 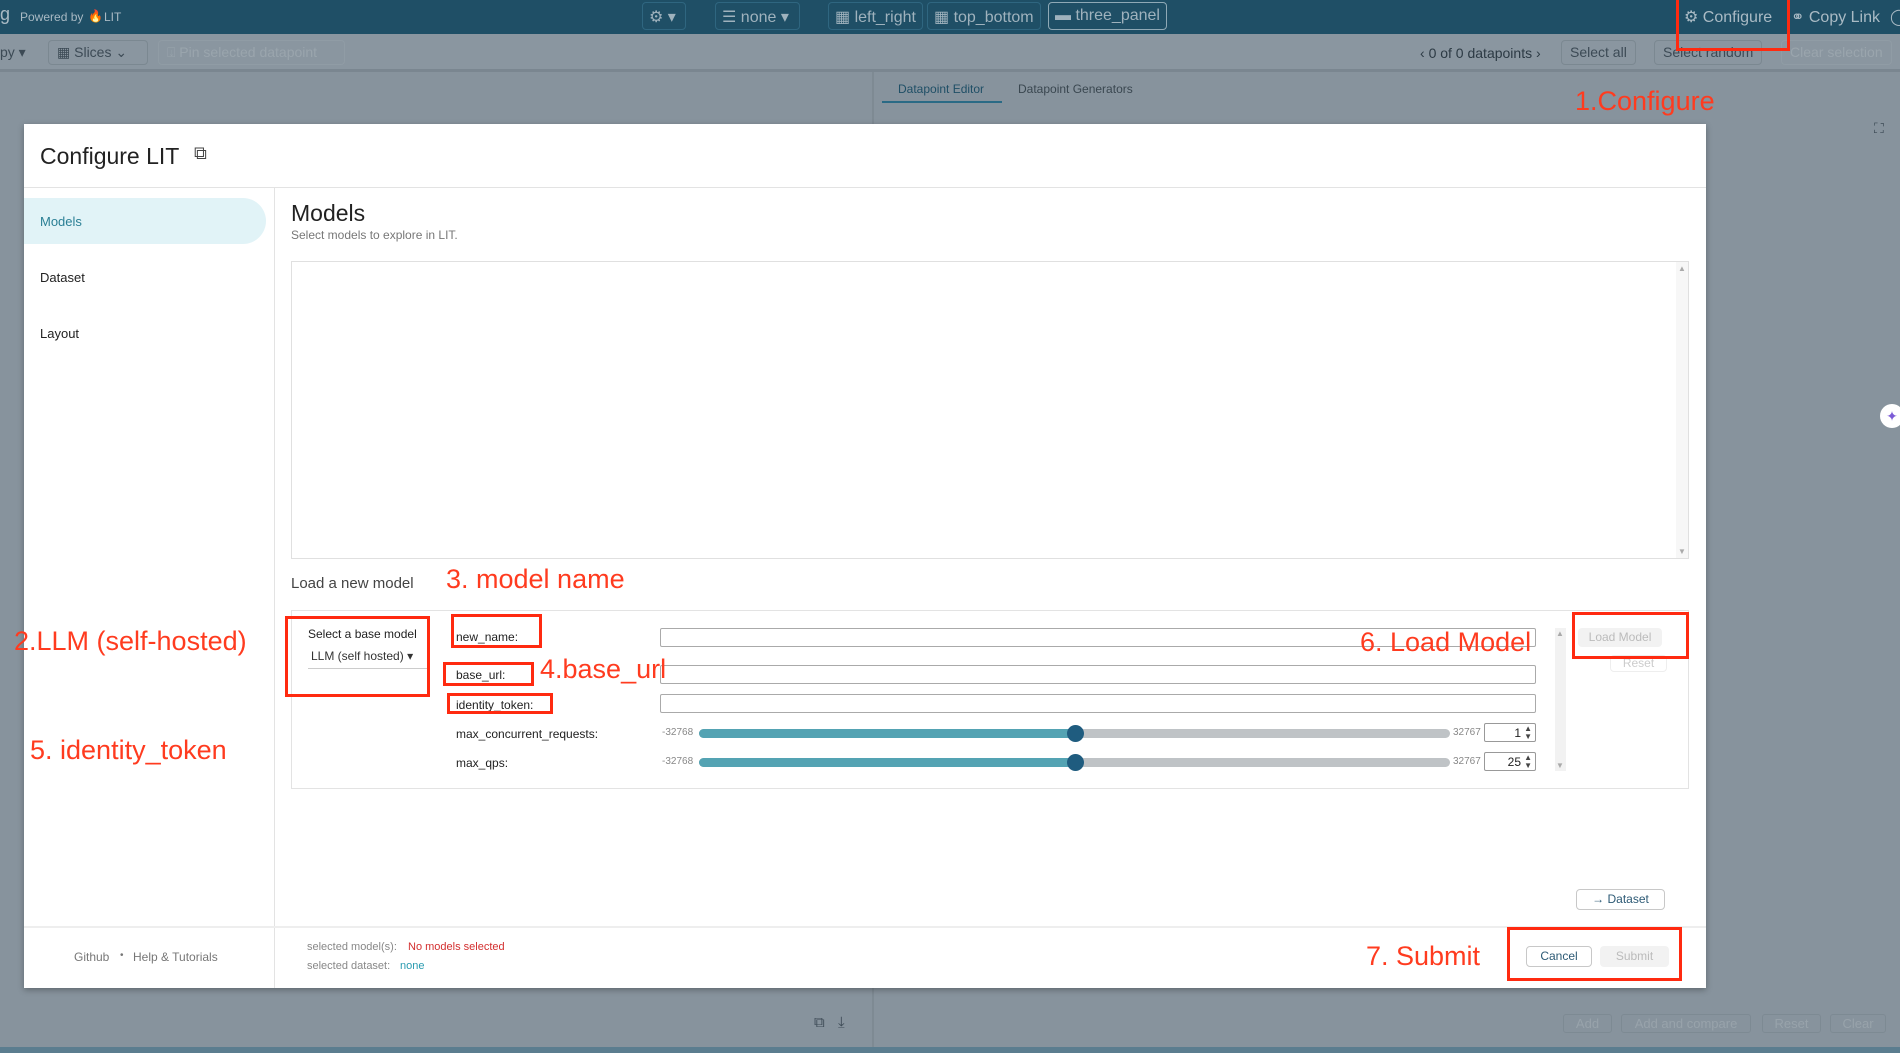 What do you see at coordinates (487, 637) in the screenshot?
I see `new-name-label: new_name:` at bounding box center [487, 637].